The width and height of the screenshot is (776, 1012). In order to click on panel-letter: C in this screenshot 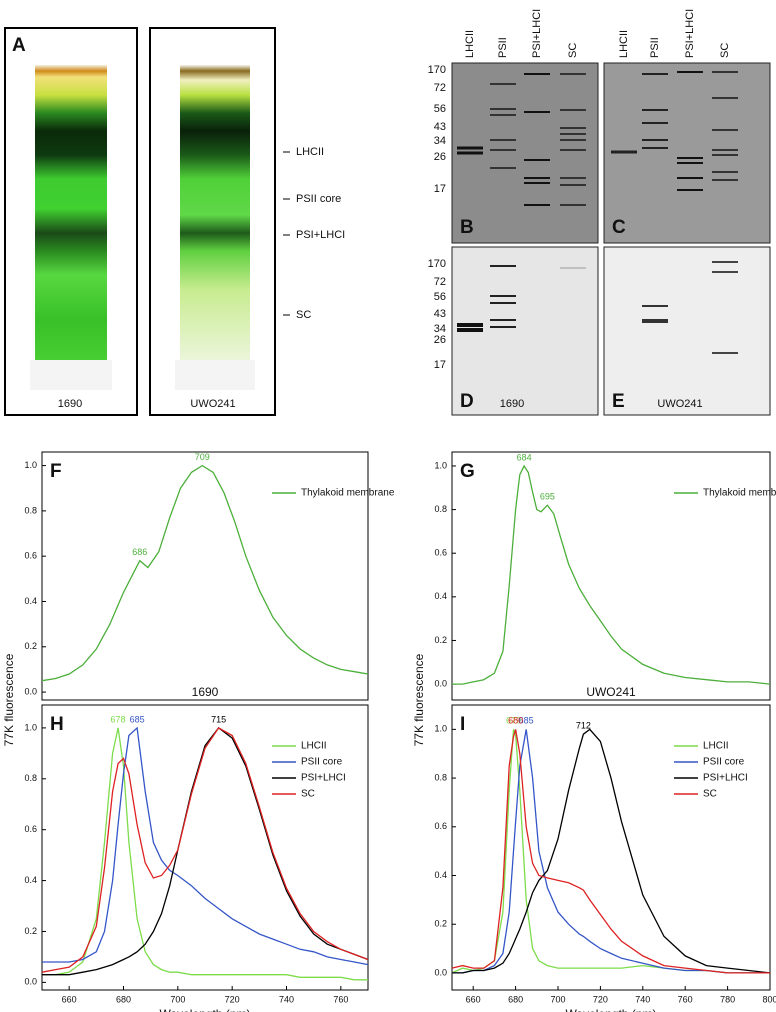, I will do `click(619, 227)`.